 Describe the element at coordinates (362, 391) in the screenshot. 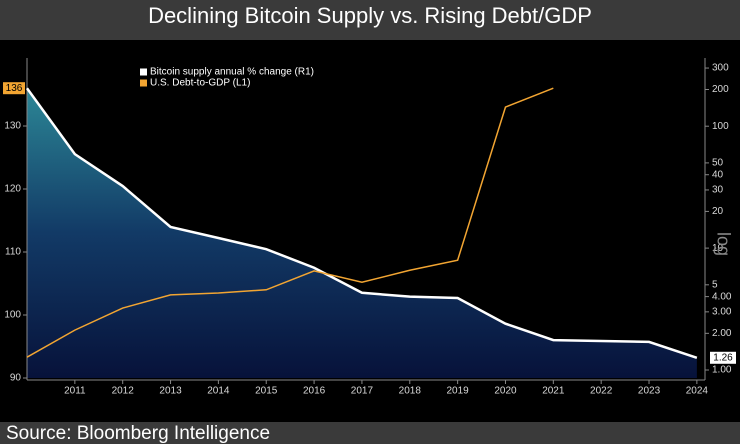

I see `x-tick-label: 2017` at that location.